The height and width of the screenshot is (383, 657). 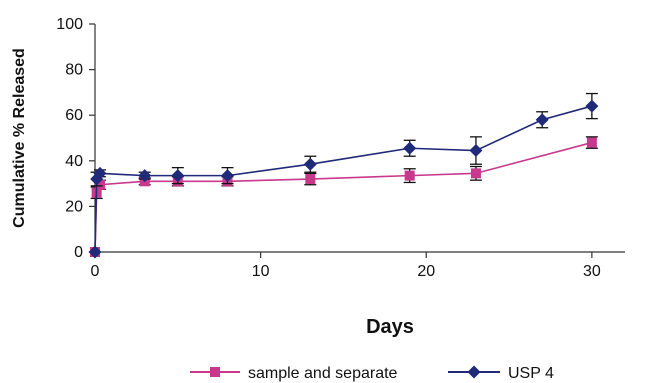 What do you see at coordinates (19, 138) in the screenshot?
I see `y-axis-title: Cumulative % Released` at bounding box center [19, 138].